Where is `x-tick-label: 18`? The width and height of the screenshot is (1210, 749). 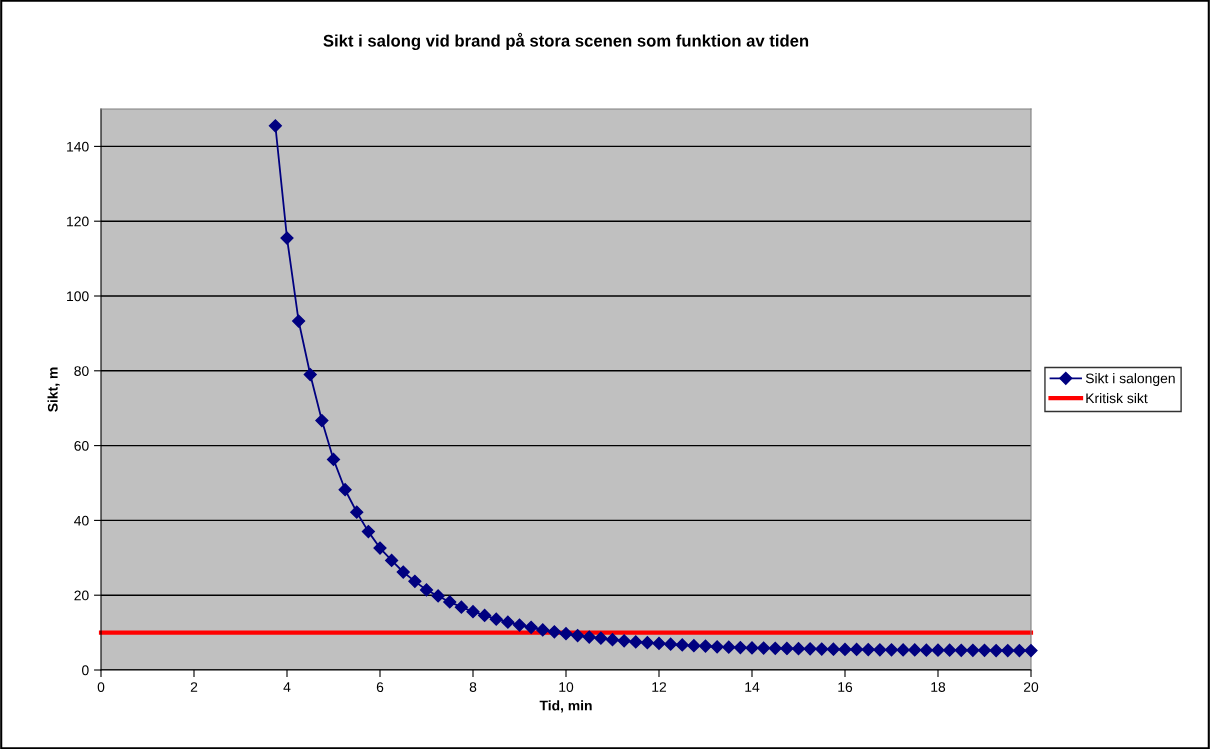
x-tick-label: 18 is located at coordinates (938, 687).